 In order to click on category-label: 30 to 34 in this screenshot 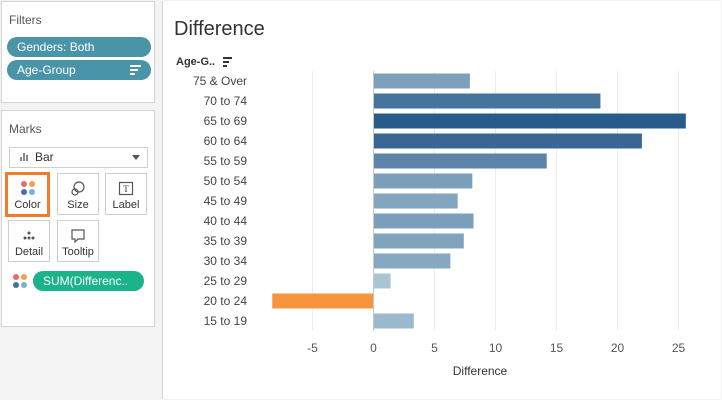, I will do `click(226, 261)`.